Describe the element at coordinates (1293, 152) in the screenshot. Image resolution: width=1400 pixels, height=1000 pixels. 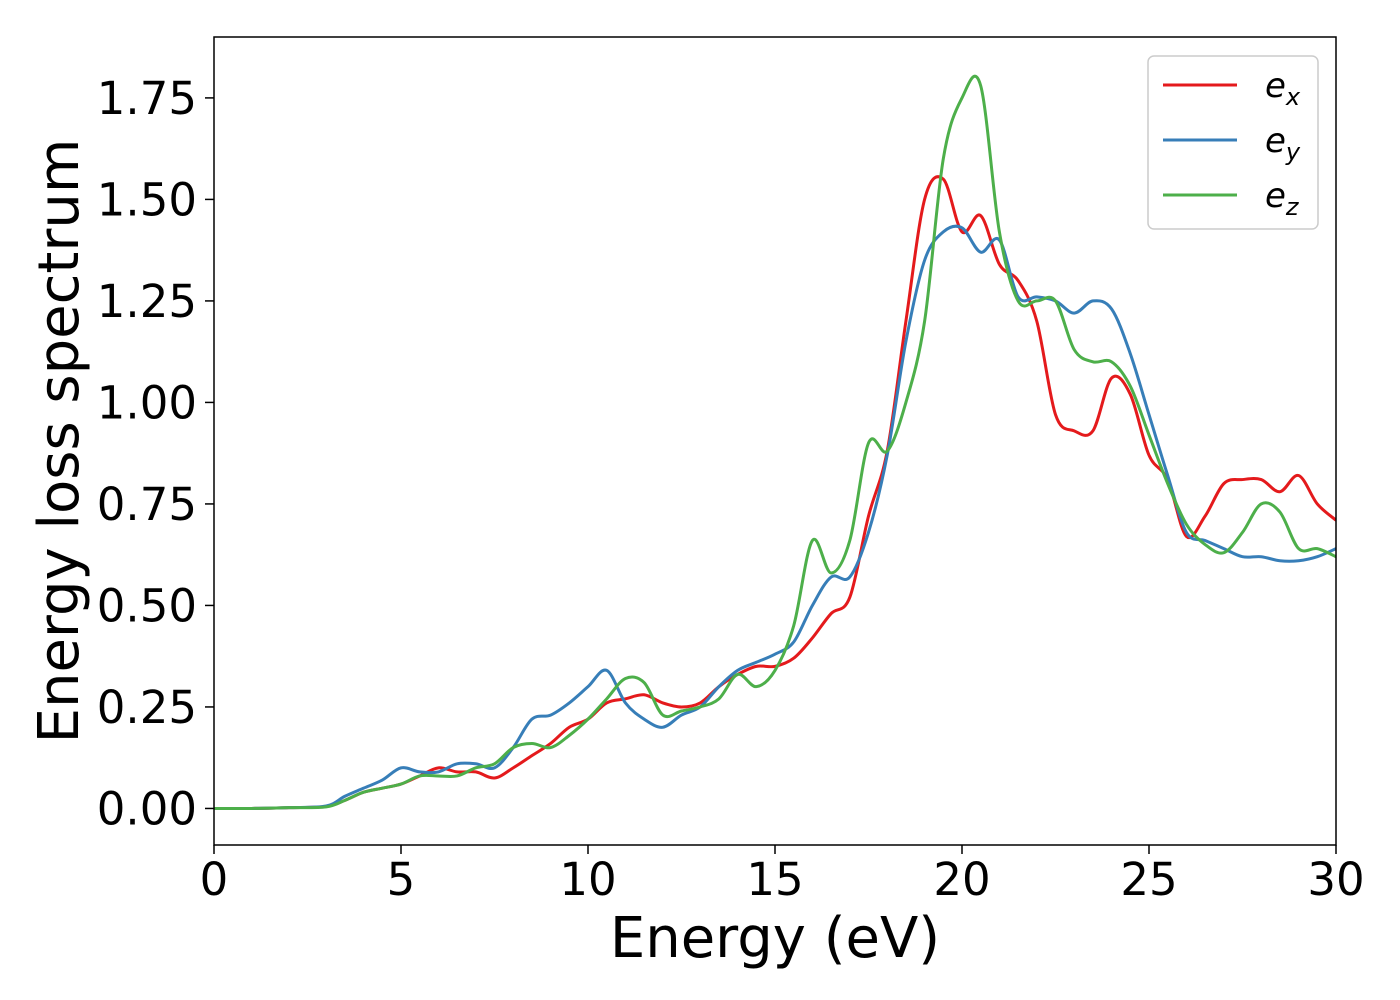
I see `legend-label-subscript: y` at that location.